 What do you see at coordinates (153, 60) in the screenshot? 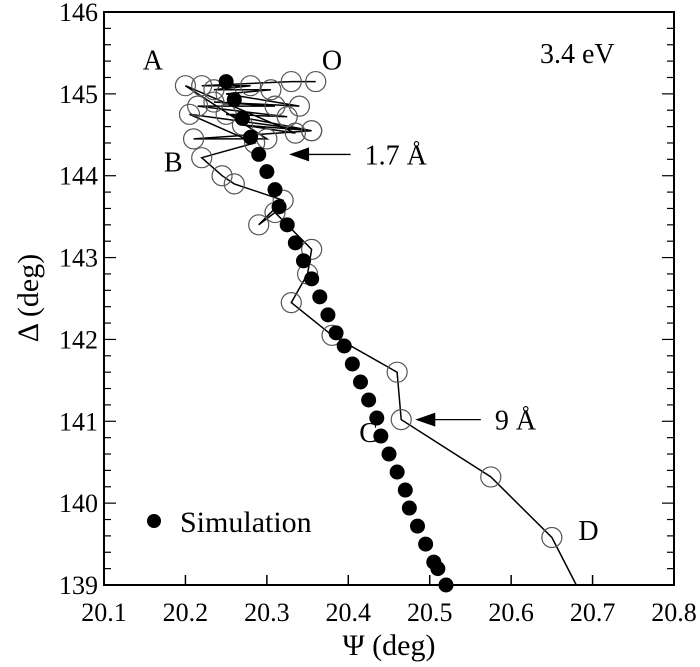
I see `point-label: A` at bounding box center [153, 60].